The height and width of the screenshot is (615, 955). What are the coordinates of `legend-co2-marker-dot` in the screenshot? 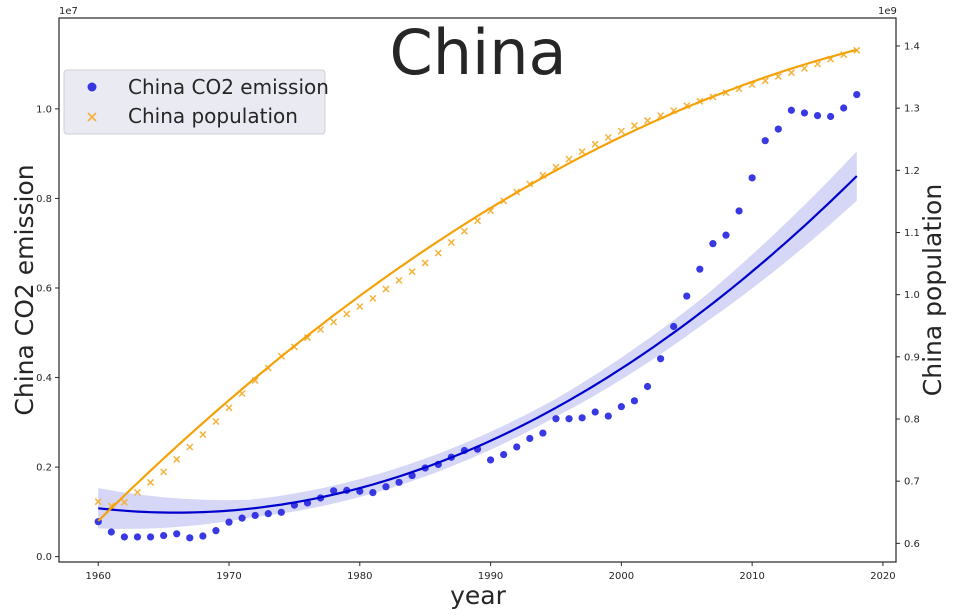 It's located at (92, 87).